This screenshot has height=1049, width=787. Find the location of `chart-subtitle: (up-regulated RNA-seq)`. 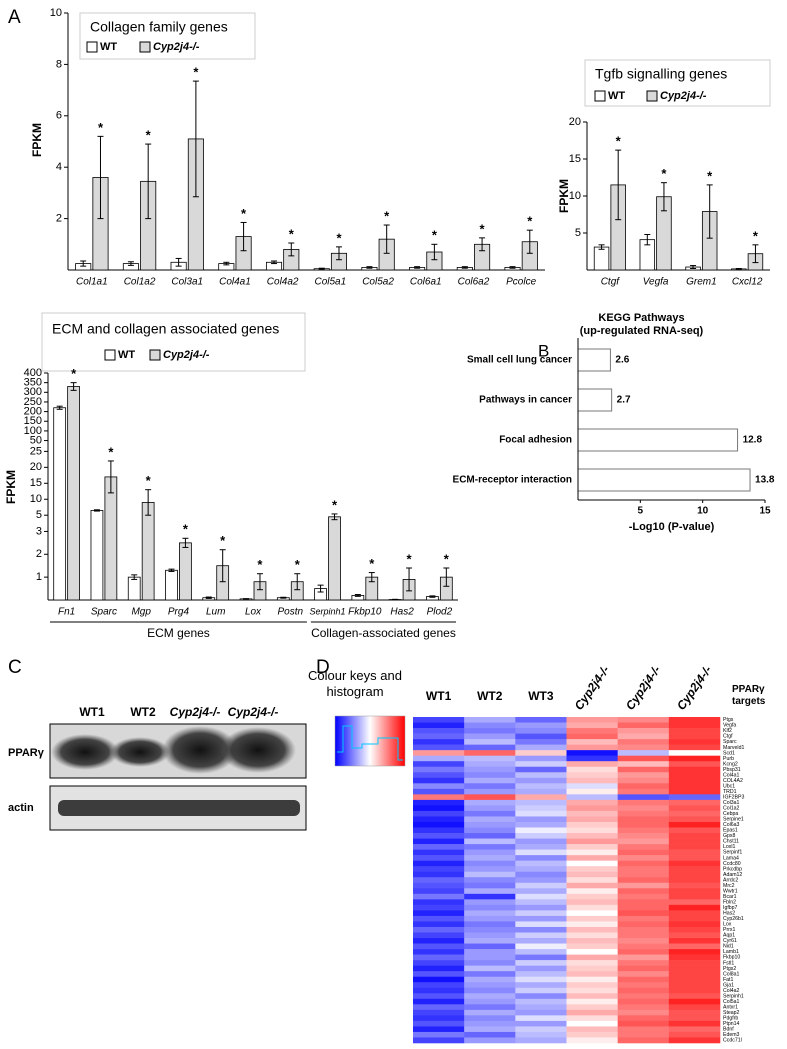

chart-subtitle: (up-regulated RNA-seq) is located at coordinates (642, 331).